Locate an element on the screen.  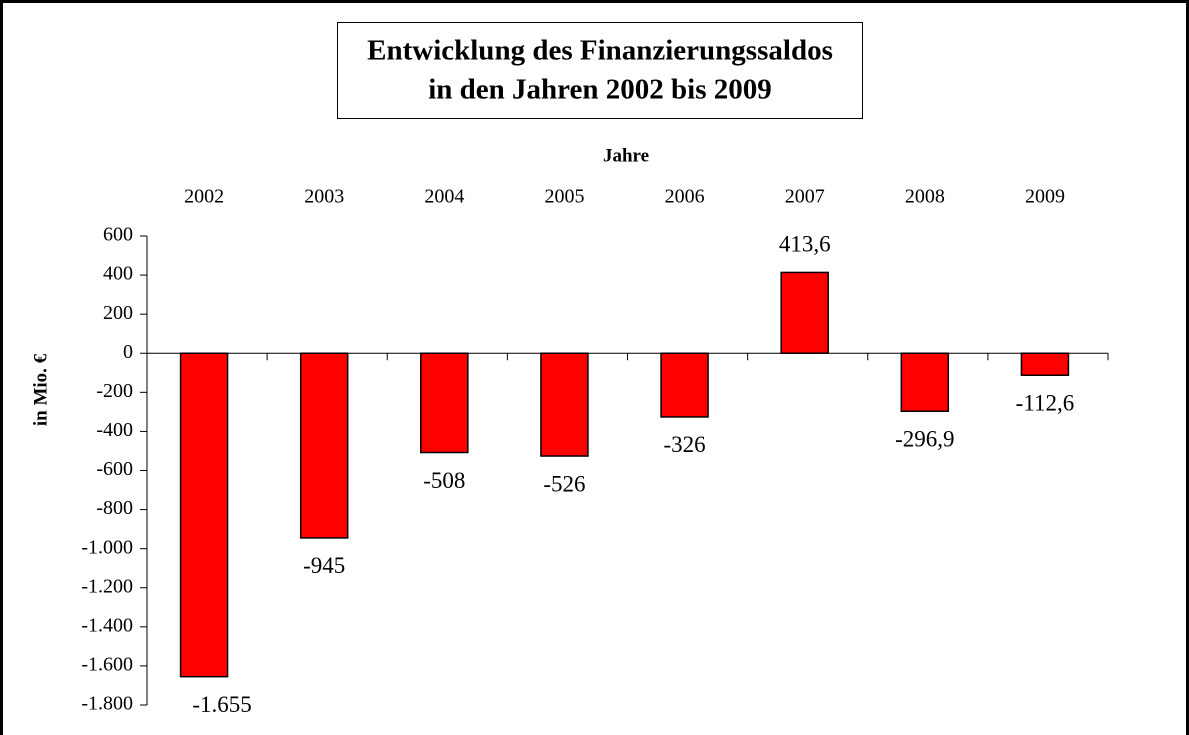
y-tick-label: 0 is located at coordinates (128, 352).